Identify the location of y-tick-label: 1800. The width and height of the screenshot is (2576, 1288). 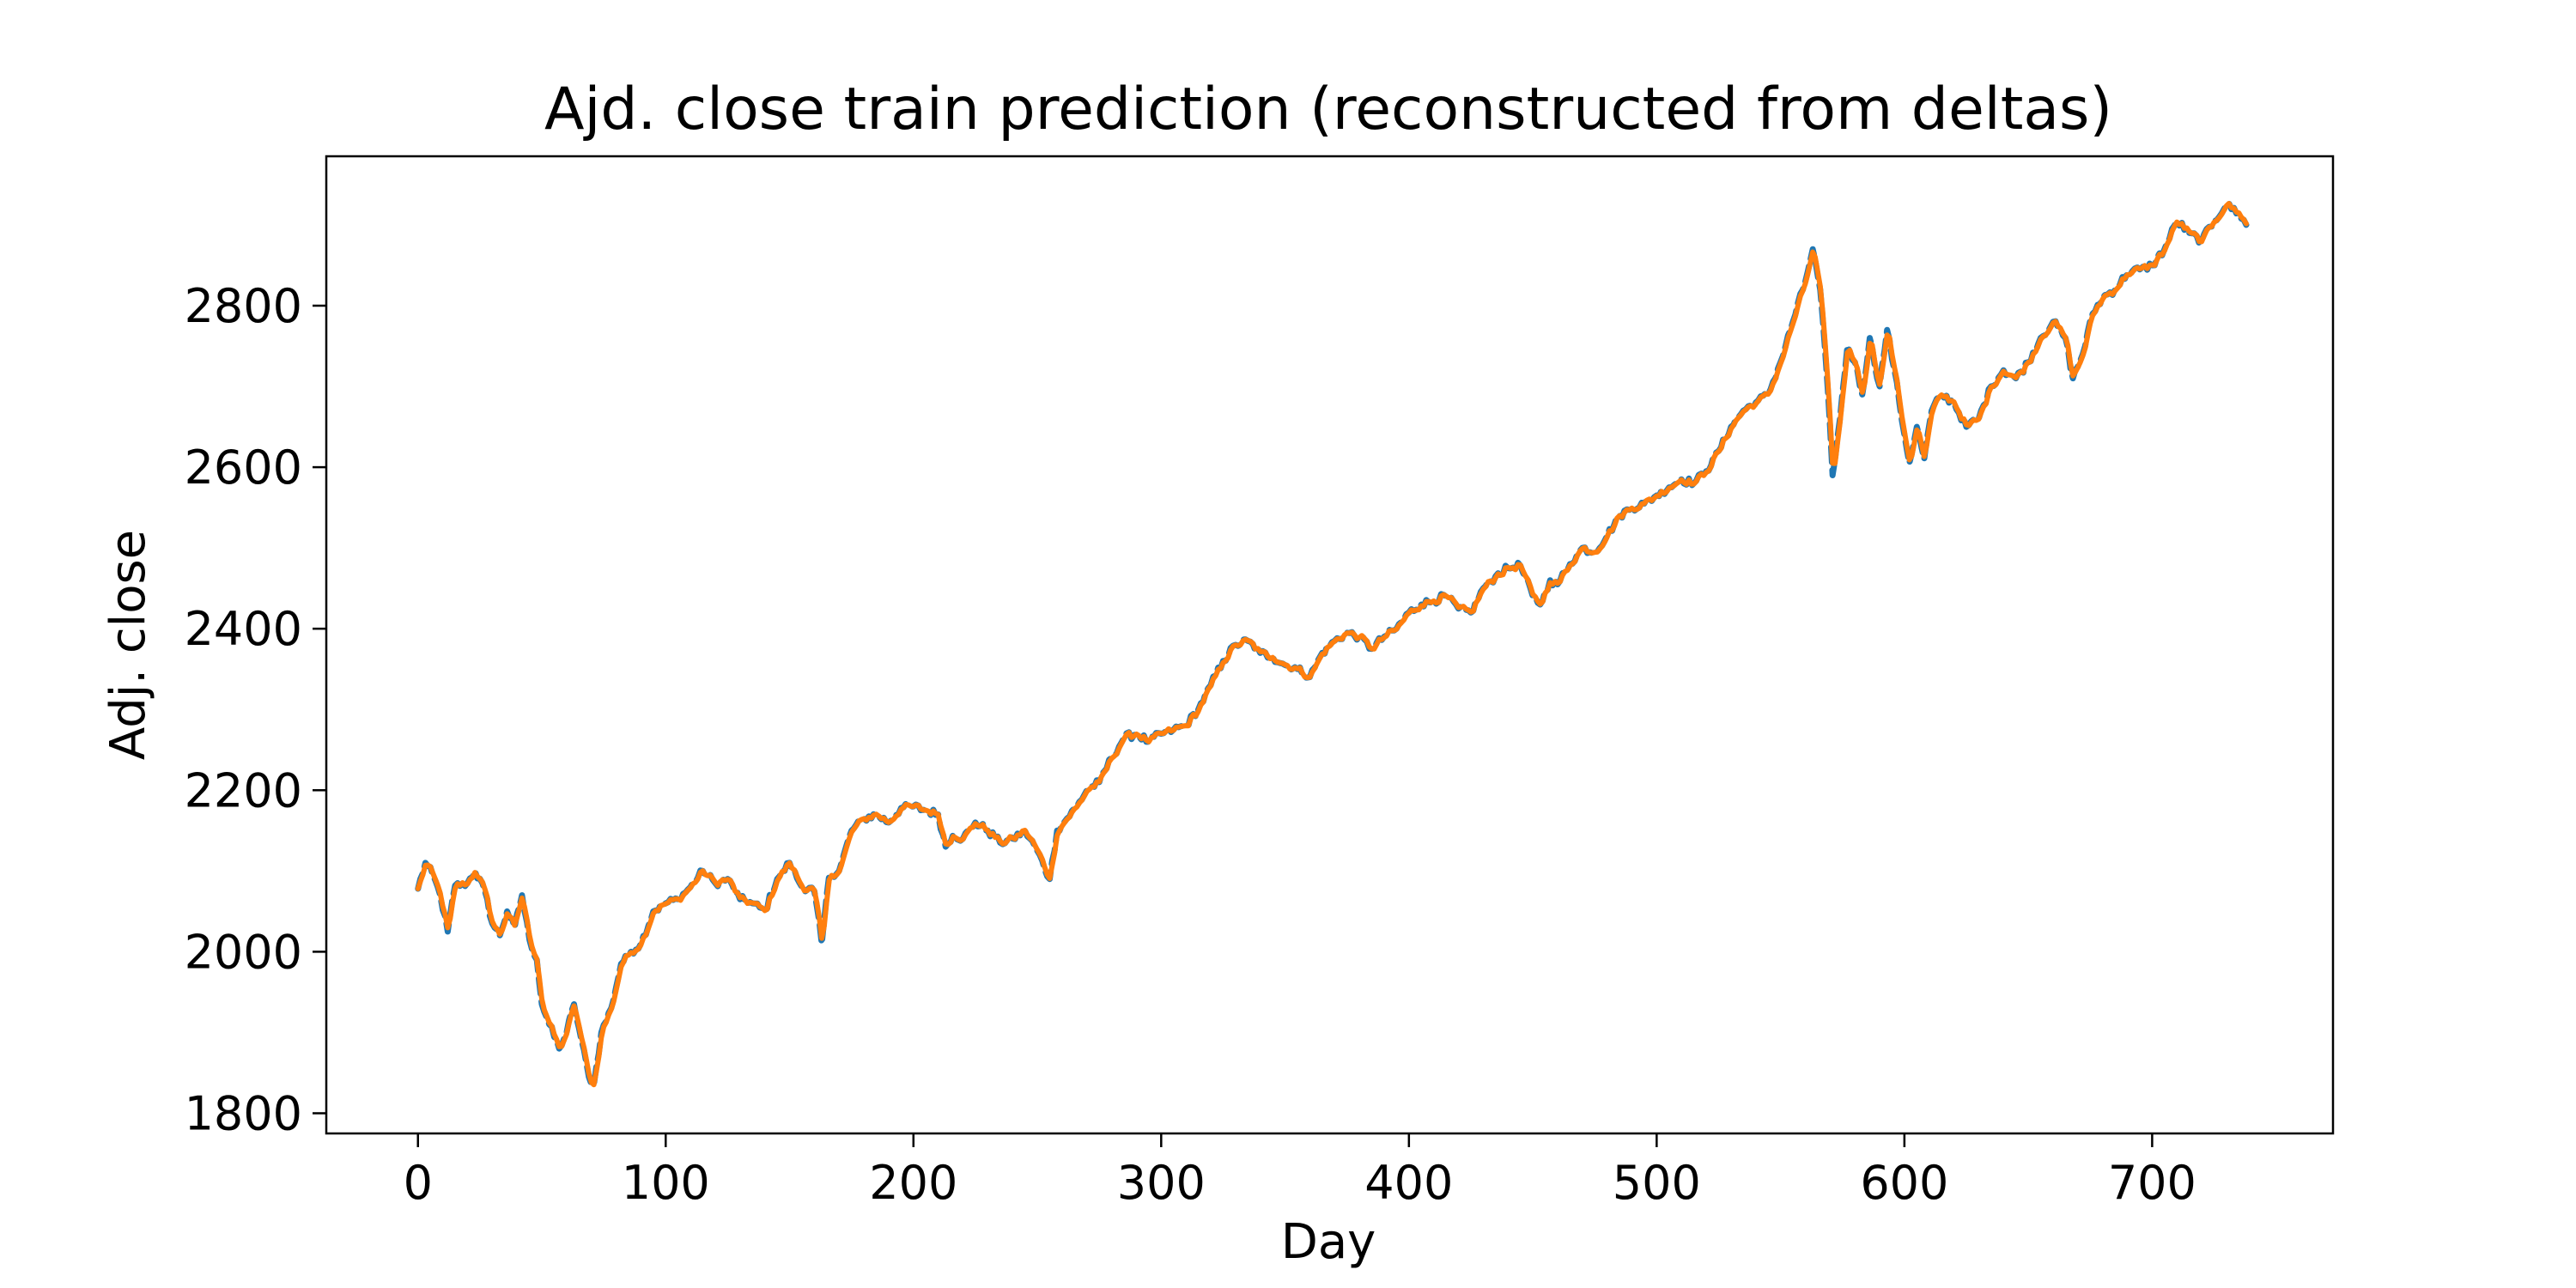
(243, 1113).